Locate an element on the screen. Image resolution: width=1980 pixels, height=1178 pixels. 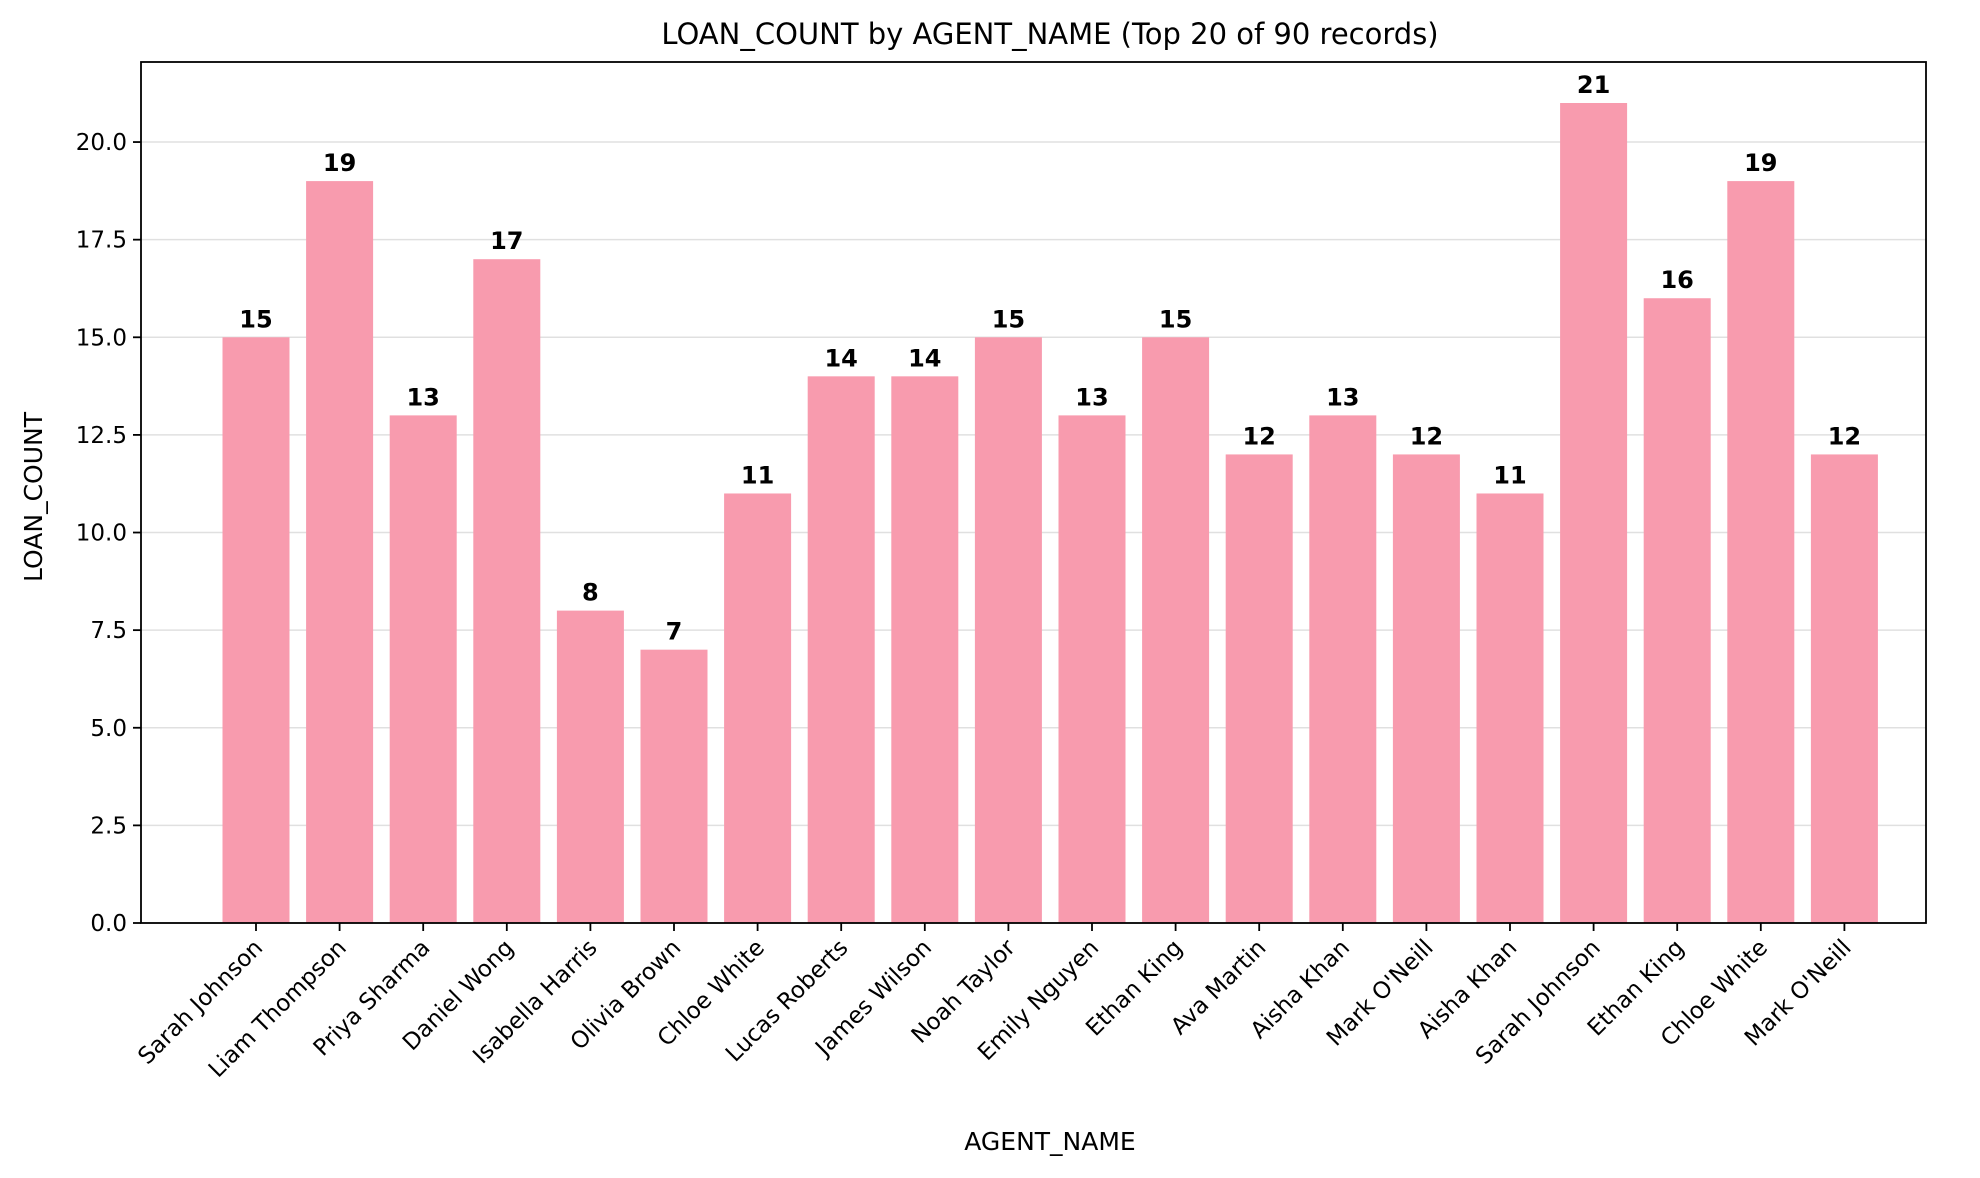
data-label: 16 is located at coordinates (1676, 280).